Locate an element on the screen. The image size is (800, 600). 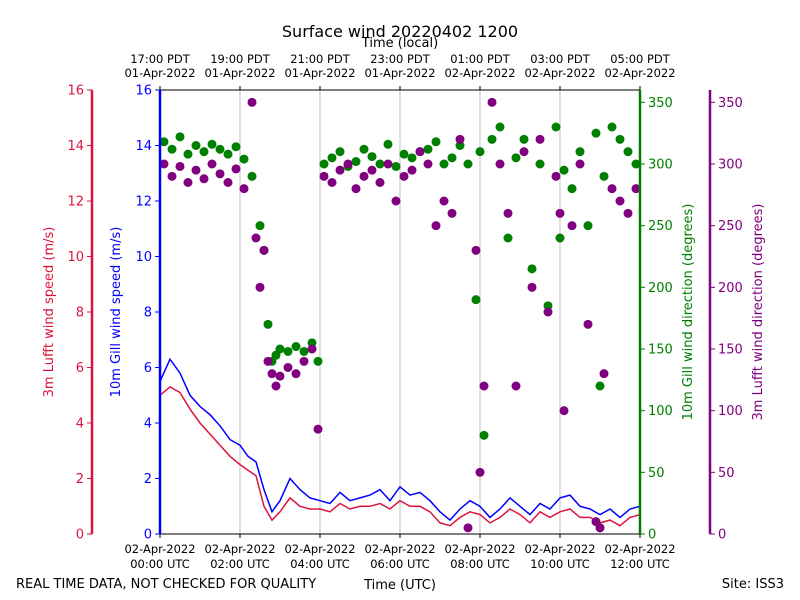
axis-tick-label: 16 is located at coordinates (143, 91).